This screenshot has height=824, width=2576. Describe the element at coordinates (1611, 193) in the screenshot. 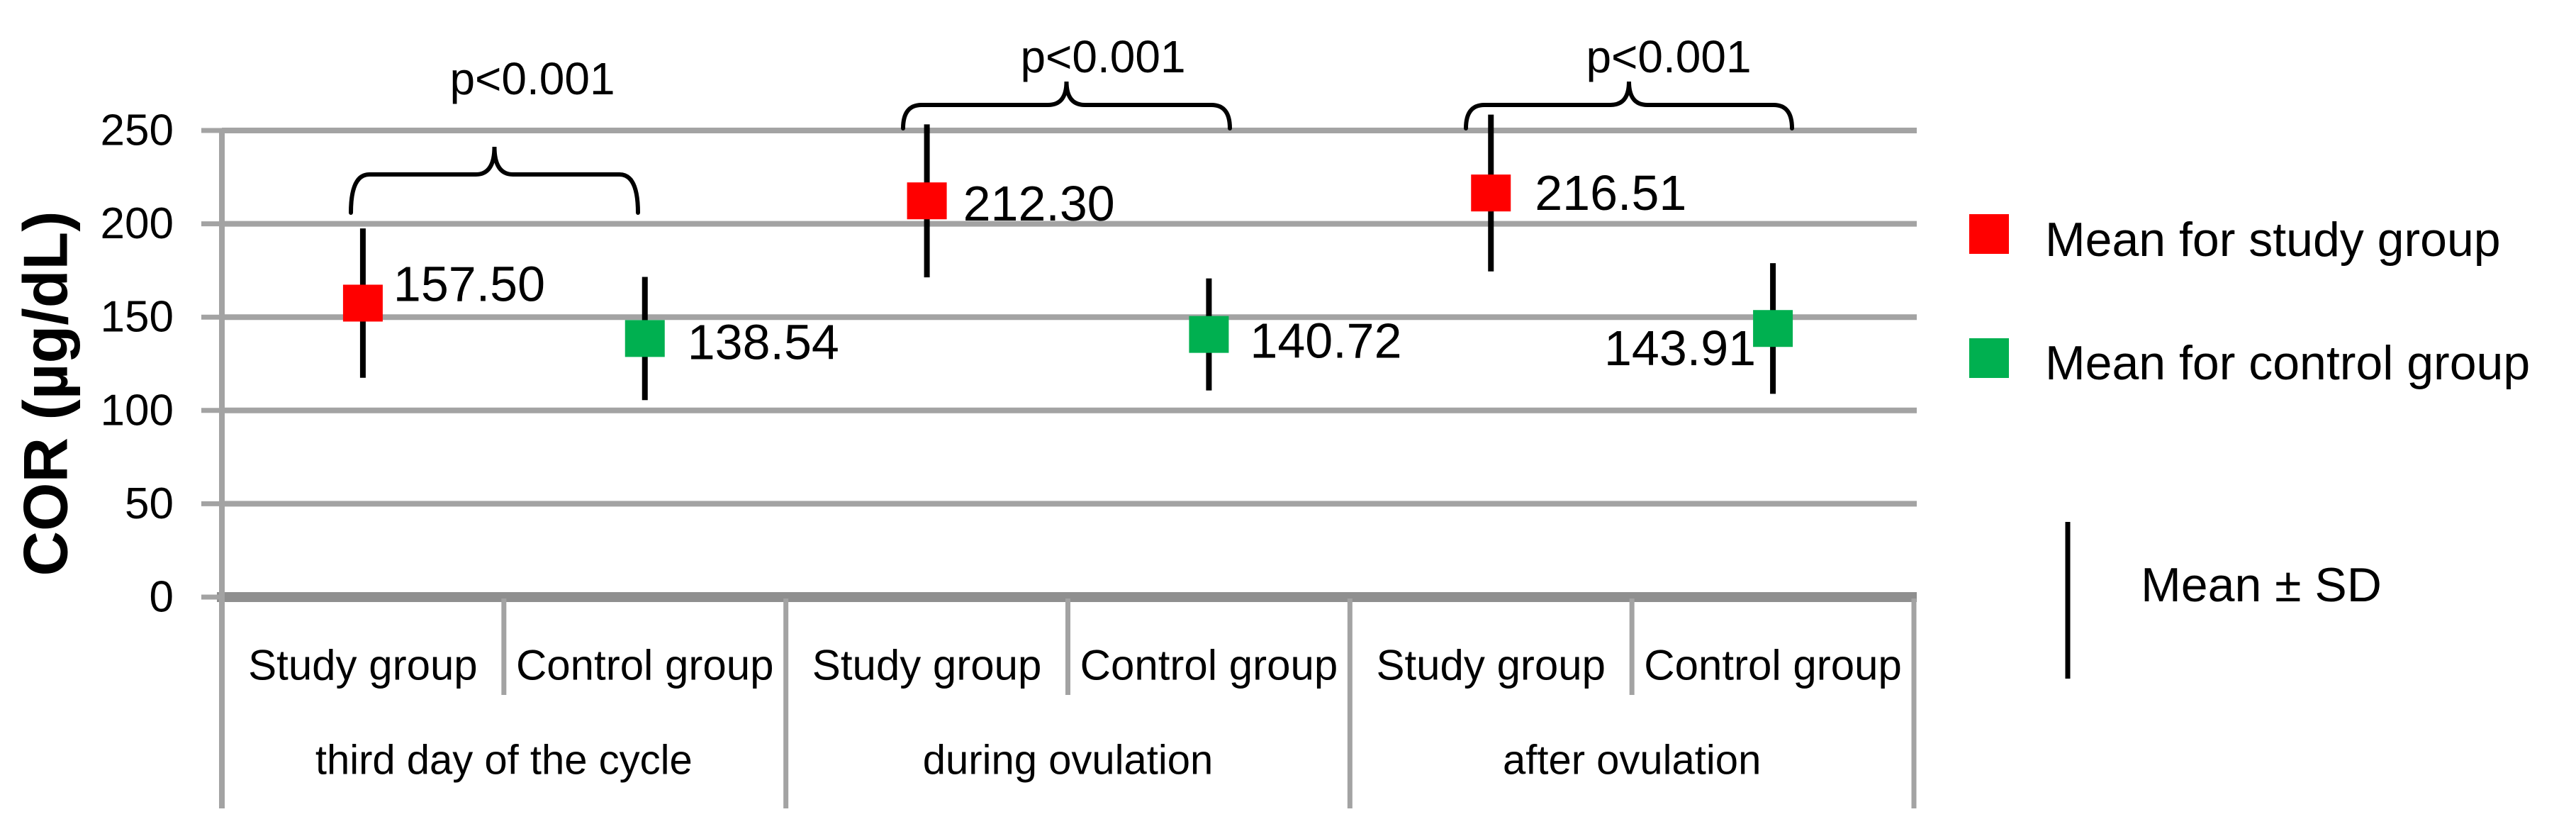

I see `value-label: 216.51` at that location.